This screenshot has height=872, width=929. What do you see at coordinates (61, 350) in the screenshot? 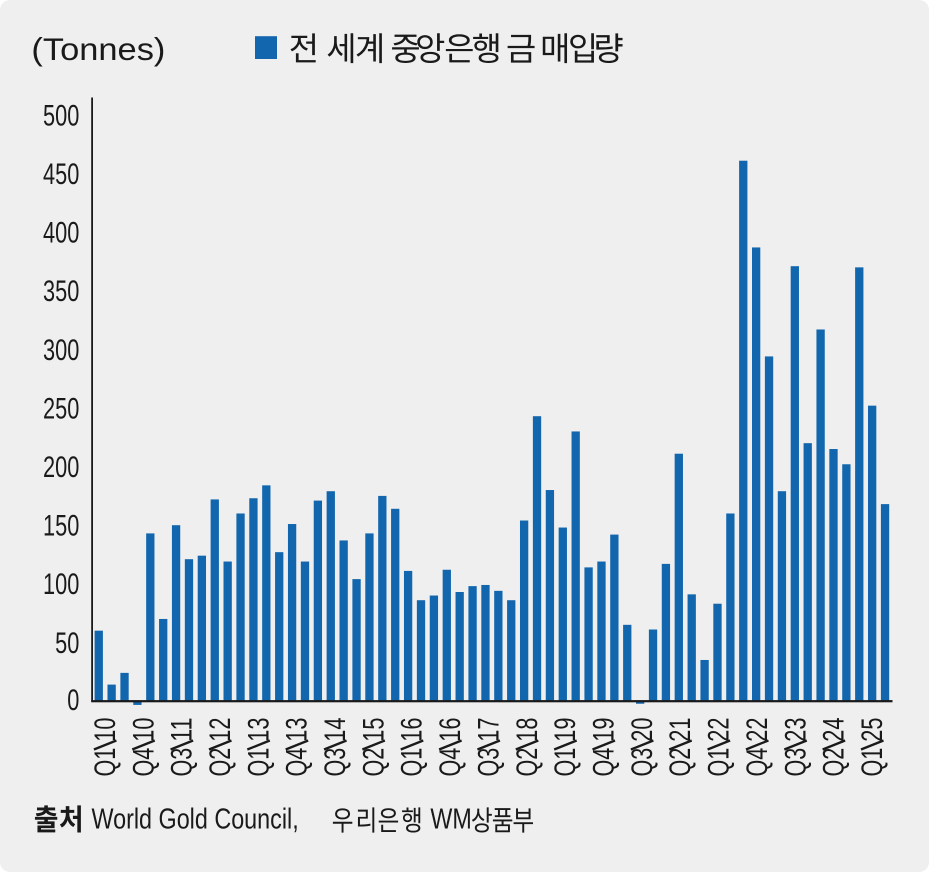
I see `svg-text: 300` at bounding box center [61, 350].